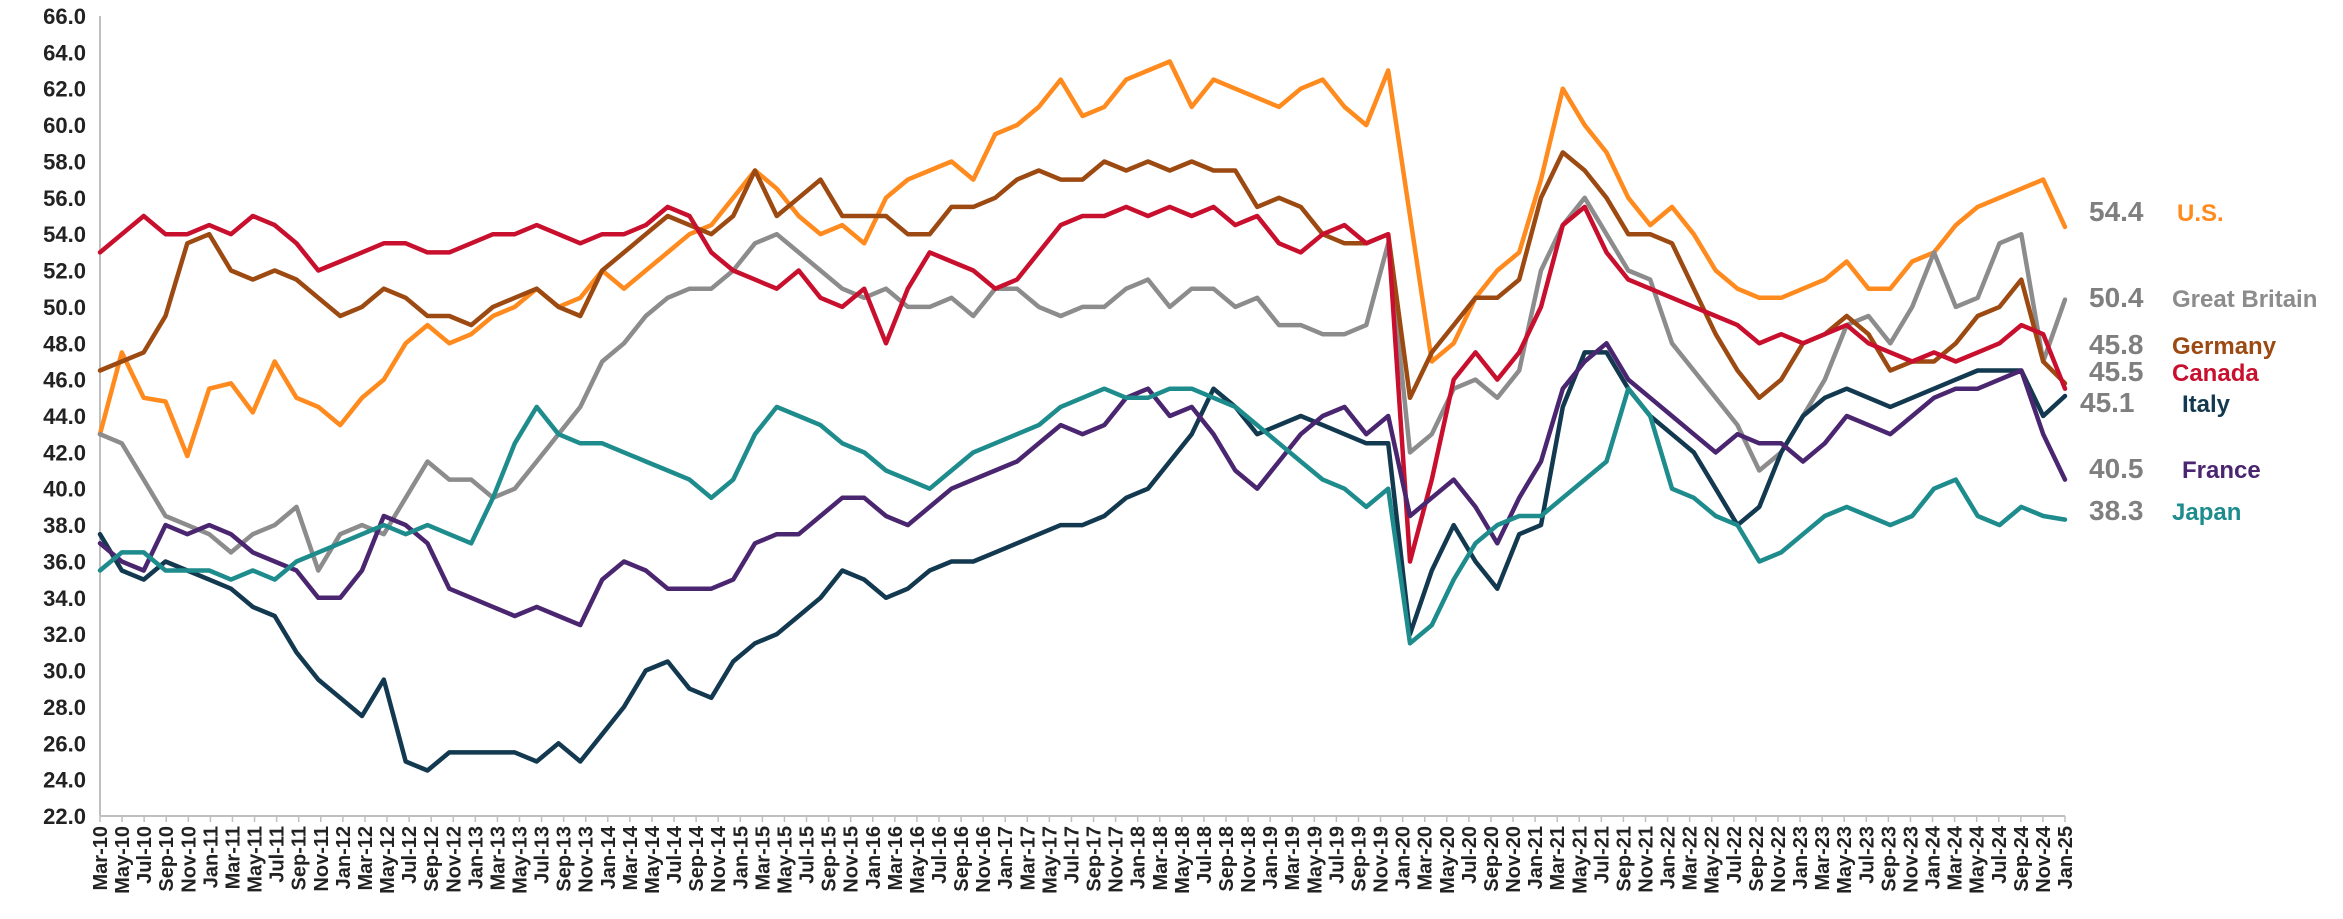 The image size is (2343, 919). What do you see at coordinates (1271, 857) in the screenshot?
I see `x-tick-label: Jan-19` at bounding box center [1271, 857].